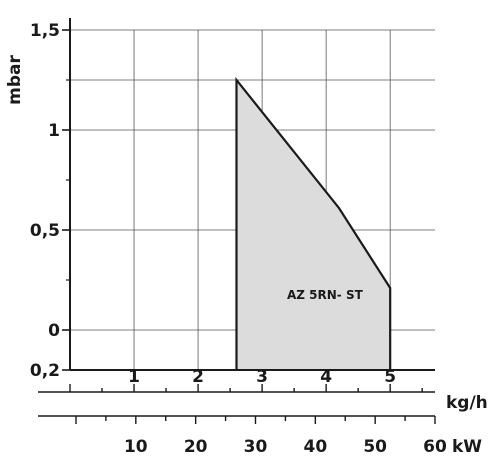 Image resolution: width=501 pixels, height=459 pixels. Describe the element at coordinates (45, 231) in the screenshot. I see `y-tick-label: 0,5` at that location.